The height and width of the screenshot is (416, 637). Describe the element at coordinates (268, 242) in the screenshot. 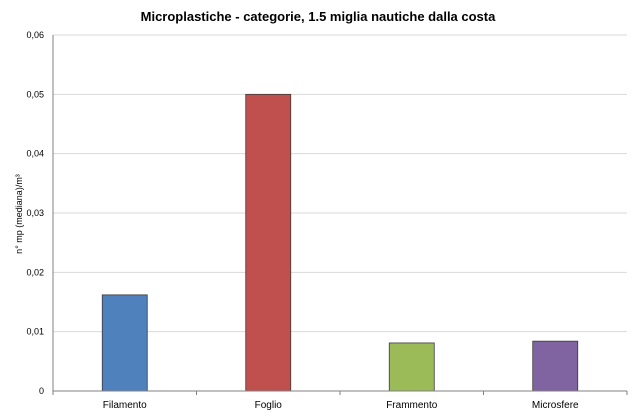

I see `bar-foglio` at that location.